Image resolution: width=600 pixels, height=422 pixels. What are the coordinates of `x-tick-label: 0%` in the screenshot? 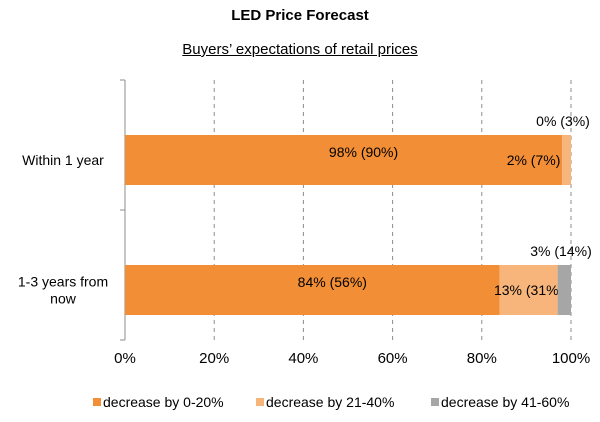 It's located at (125, 358).